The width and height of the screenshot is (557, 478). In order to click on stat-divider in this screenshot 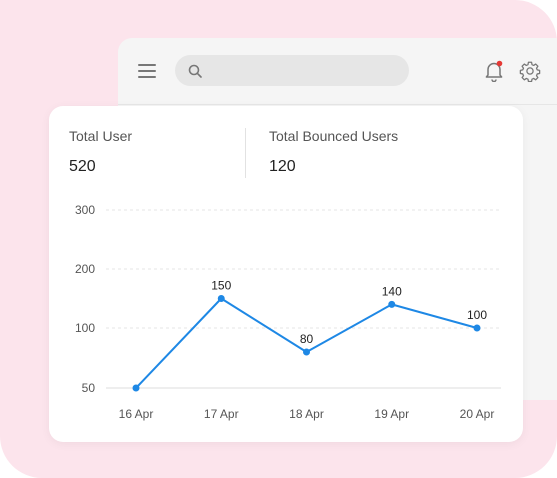, I will do `click(245, 153)`.